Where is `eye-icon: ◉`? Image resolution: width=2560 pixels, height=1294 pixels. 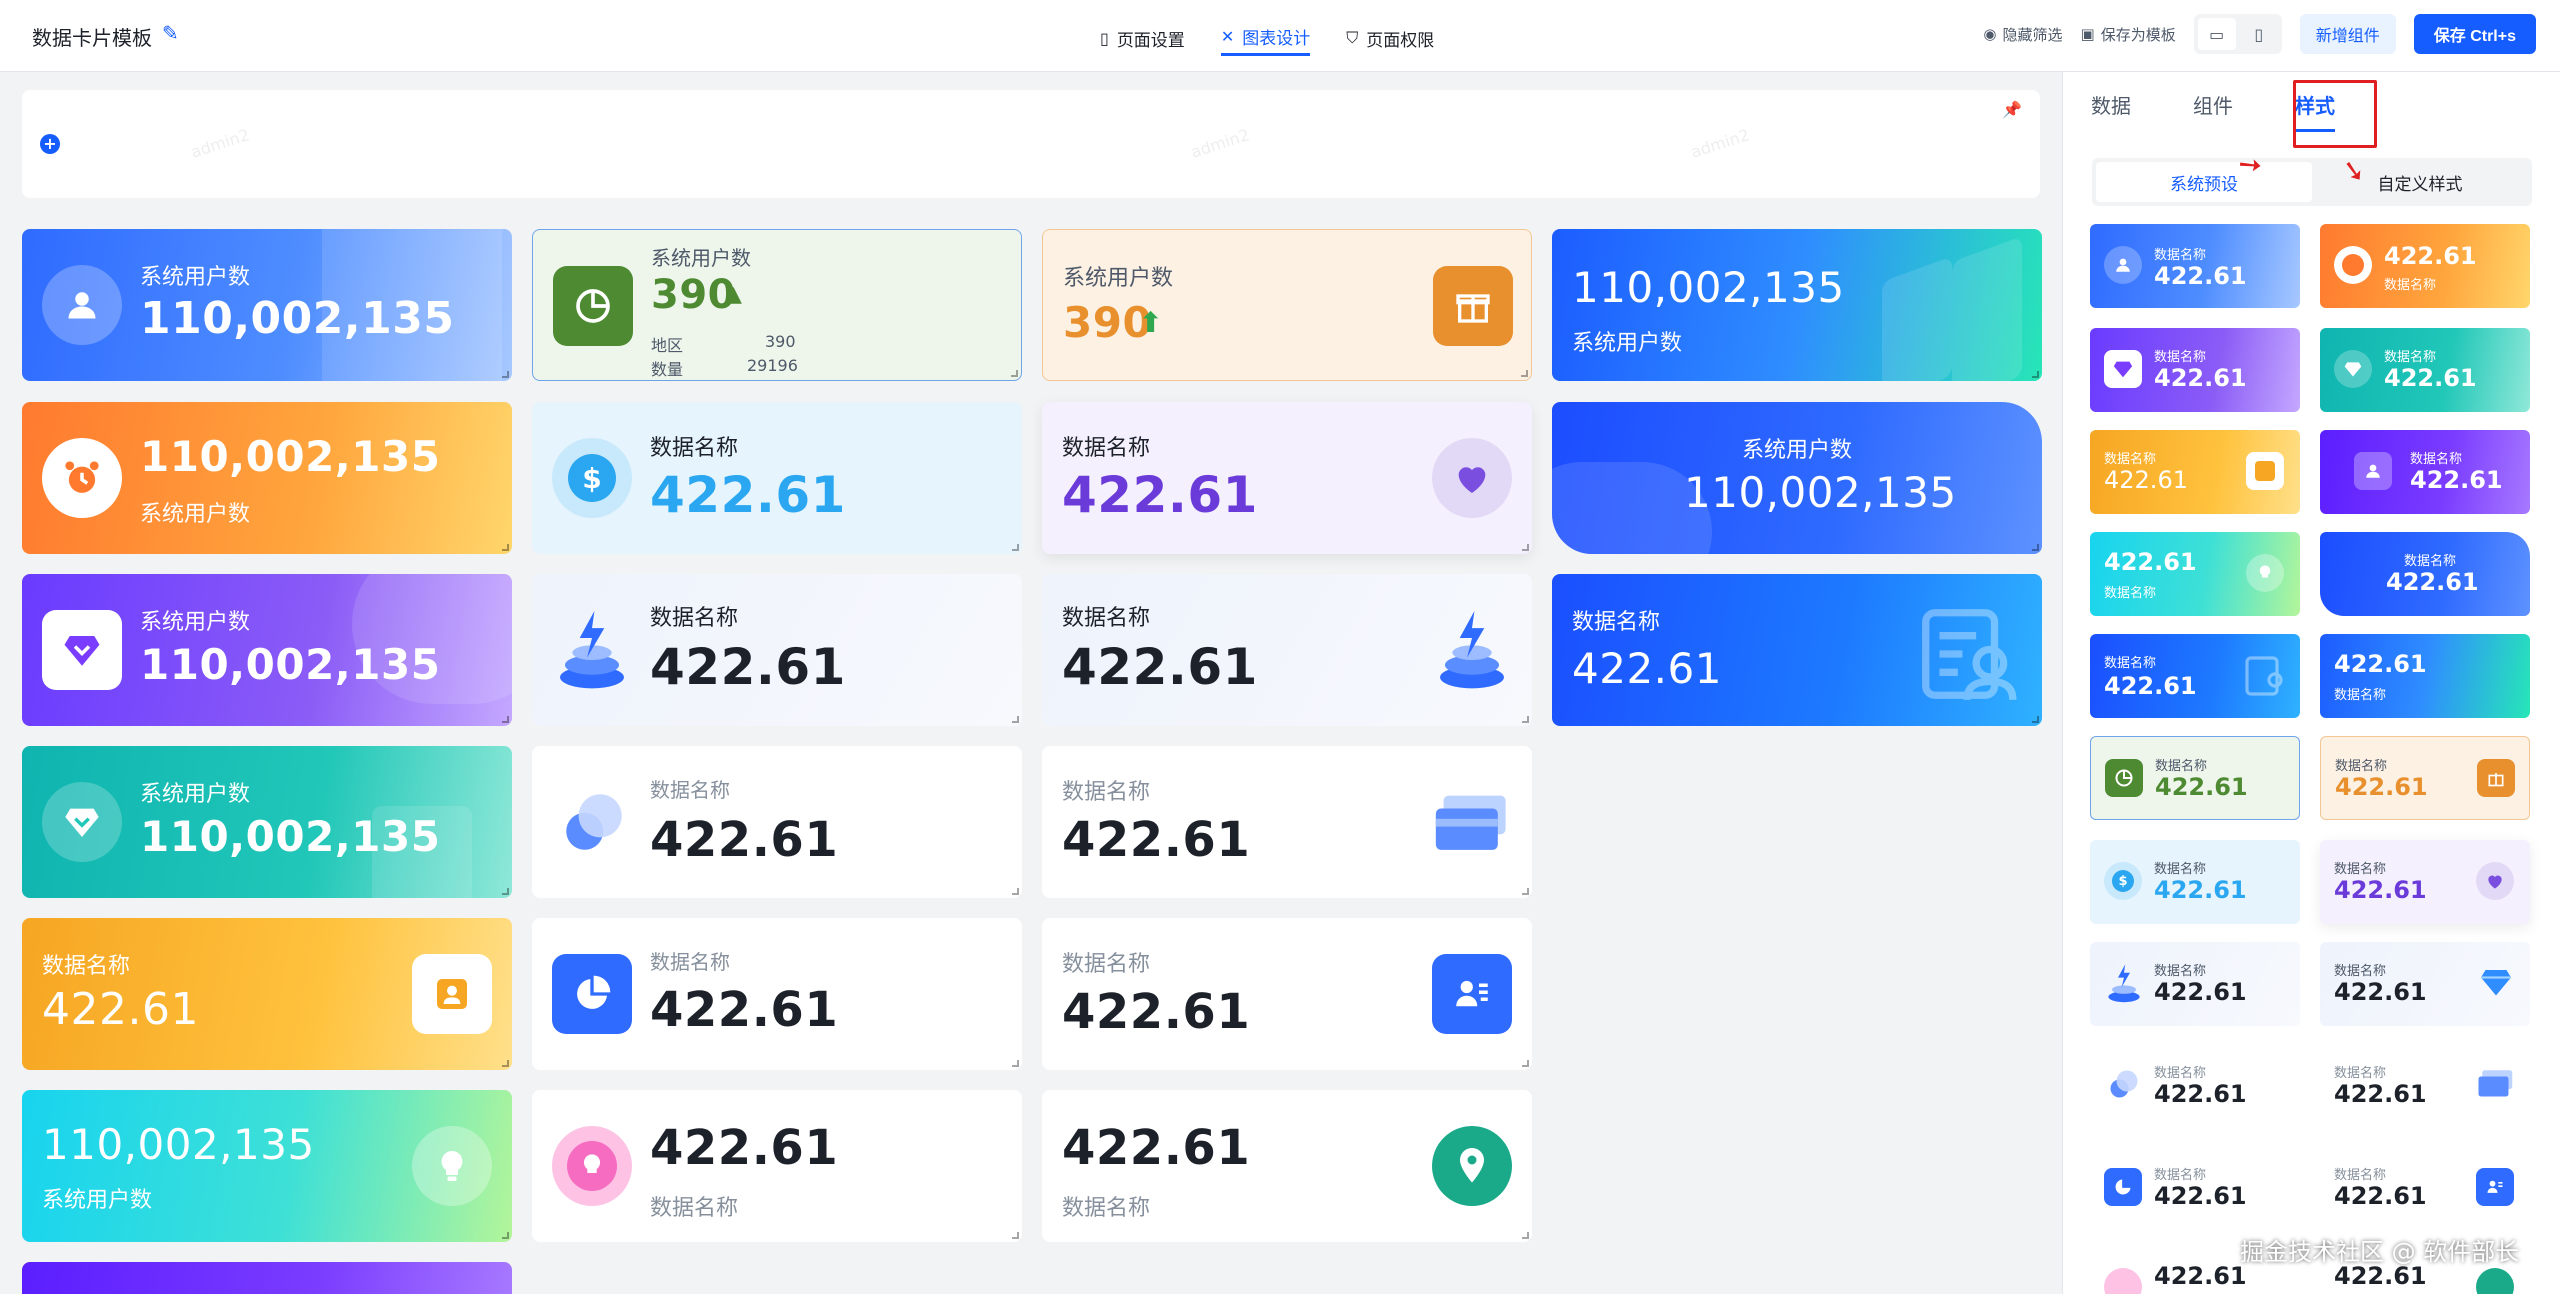 eye-icon: ◉ is located at coordinates (1990, 34).